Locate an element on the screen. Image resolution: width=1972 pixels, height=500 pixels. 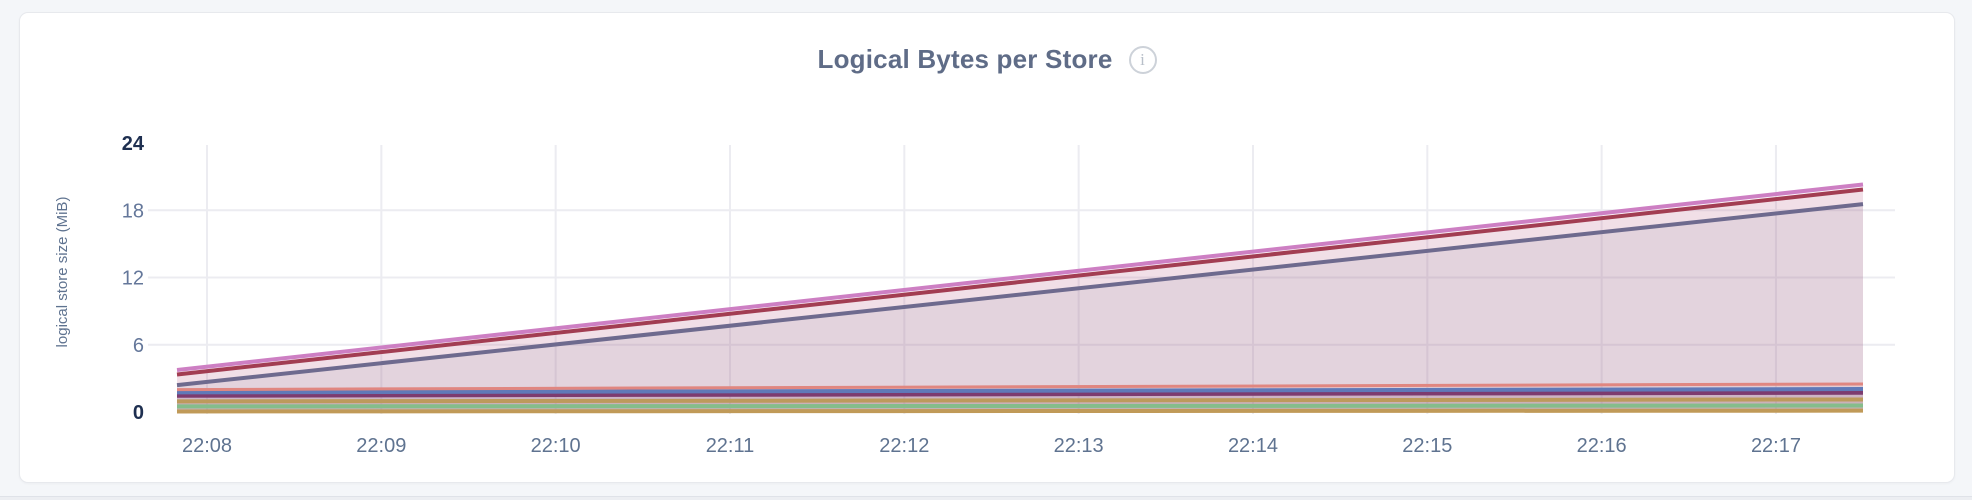
chart-header: Logical Bytes per Store i is located at coordinates (987, 59).